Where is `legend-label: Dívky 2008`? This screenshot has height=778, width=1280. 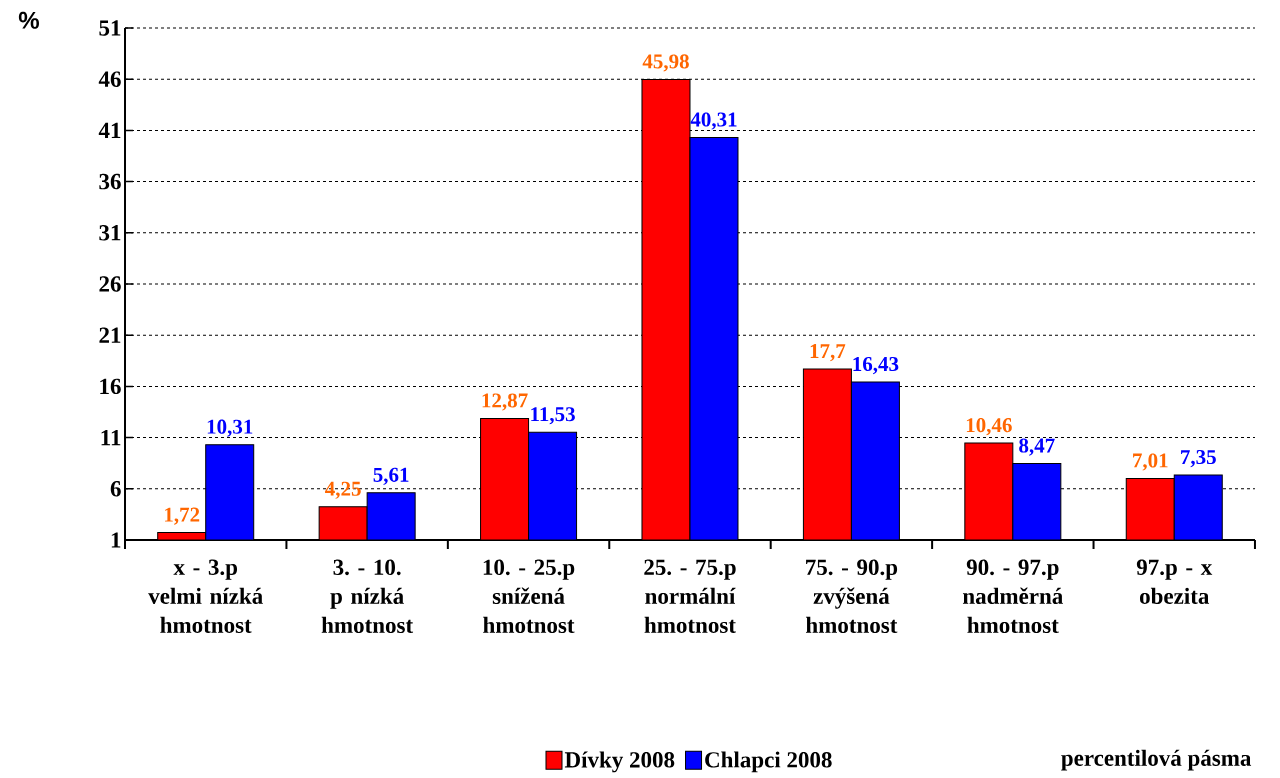
legend-label: Dívky 2008 is located at coordinates (619, 762).